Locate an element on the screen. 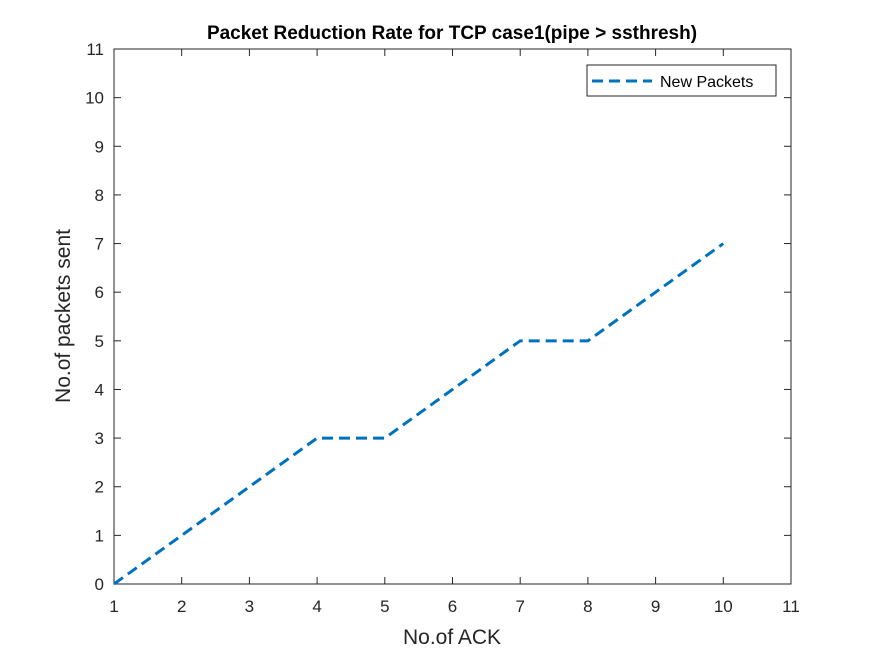 The width and height of the screenshot is (875, 656). y-tick-label: 9 is located at coordinates (99, 146).